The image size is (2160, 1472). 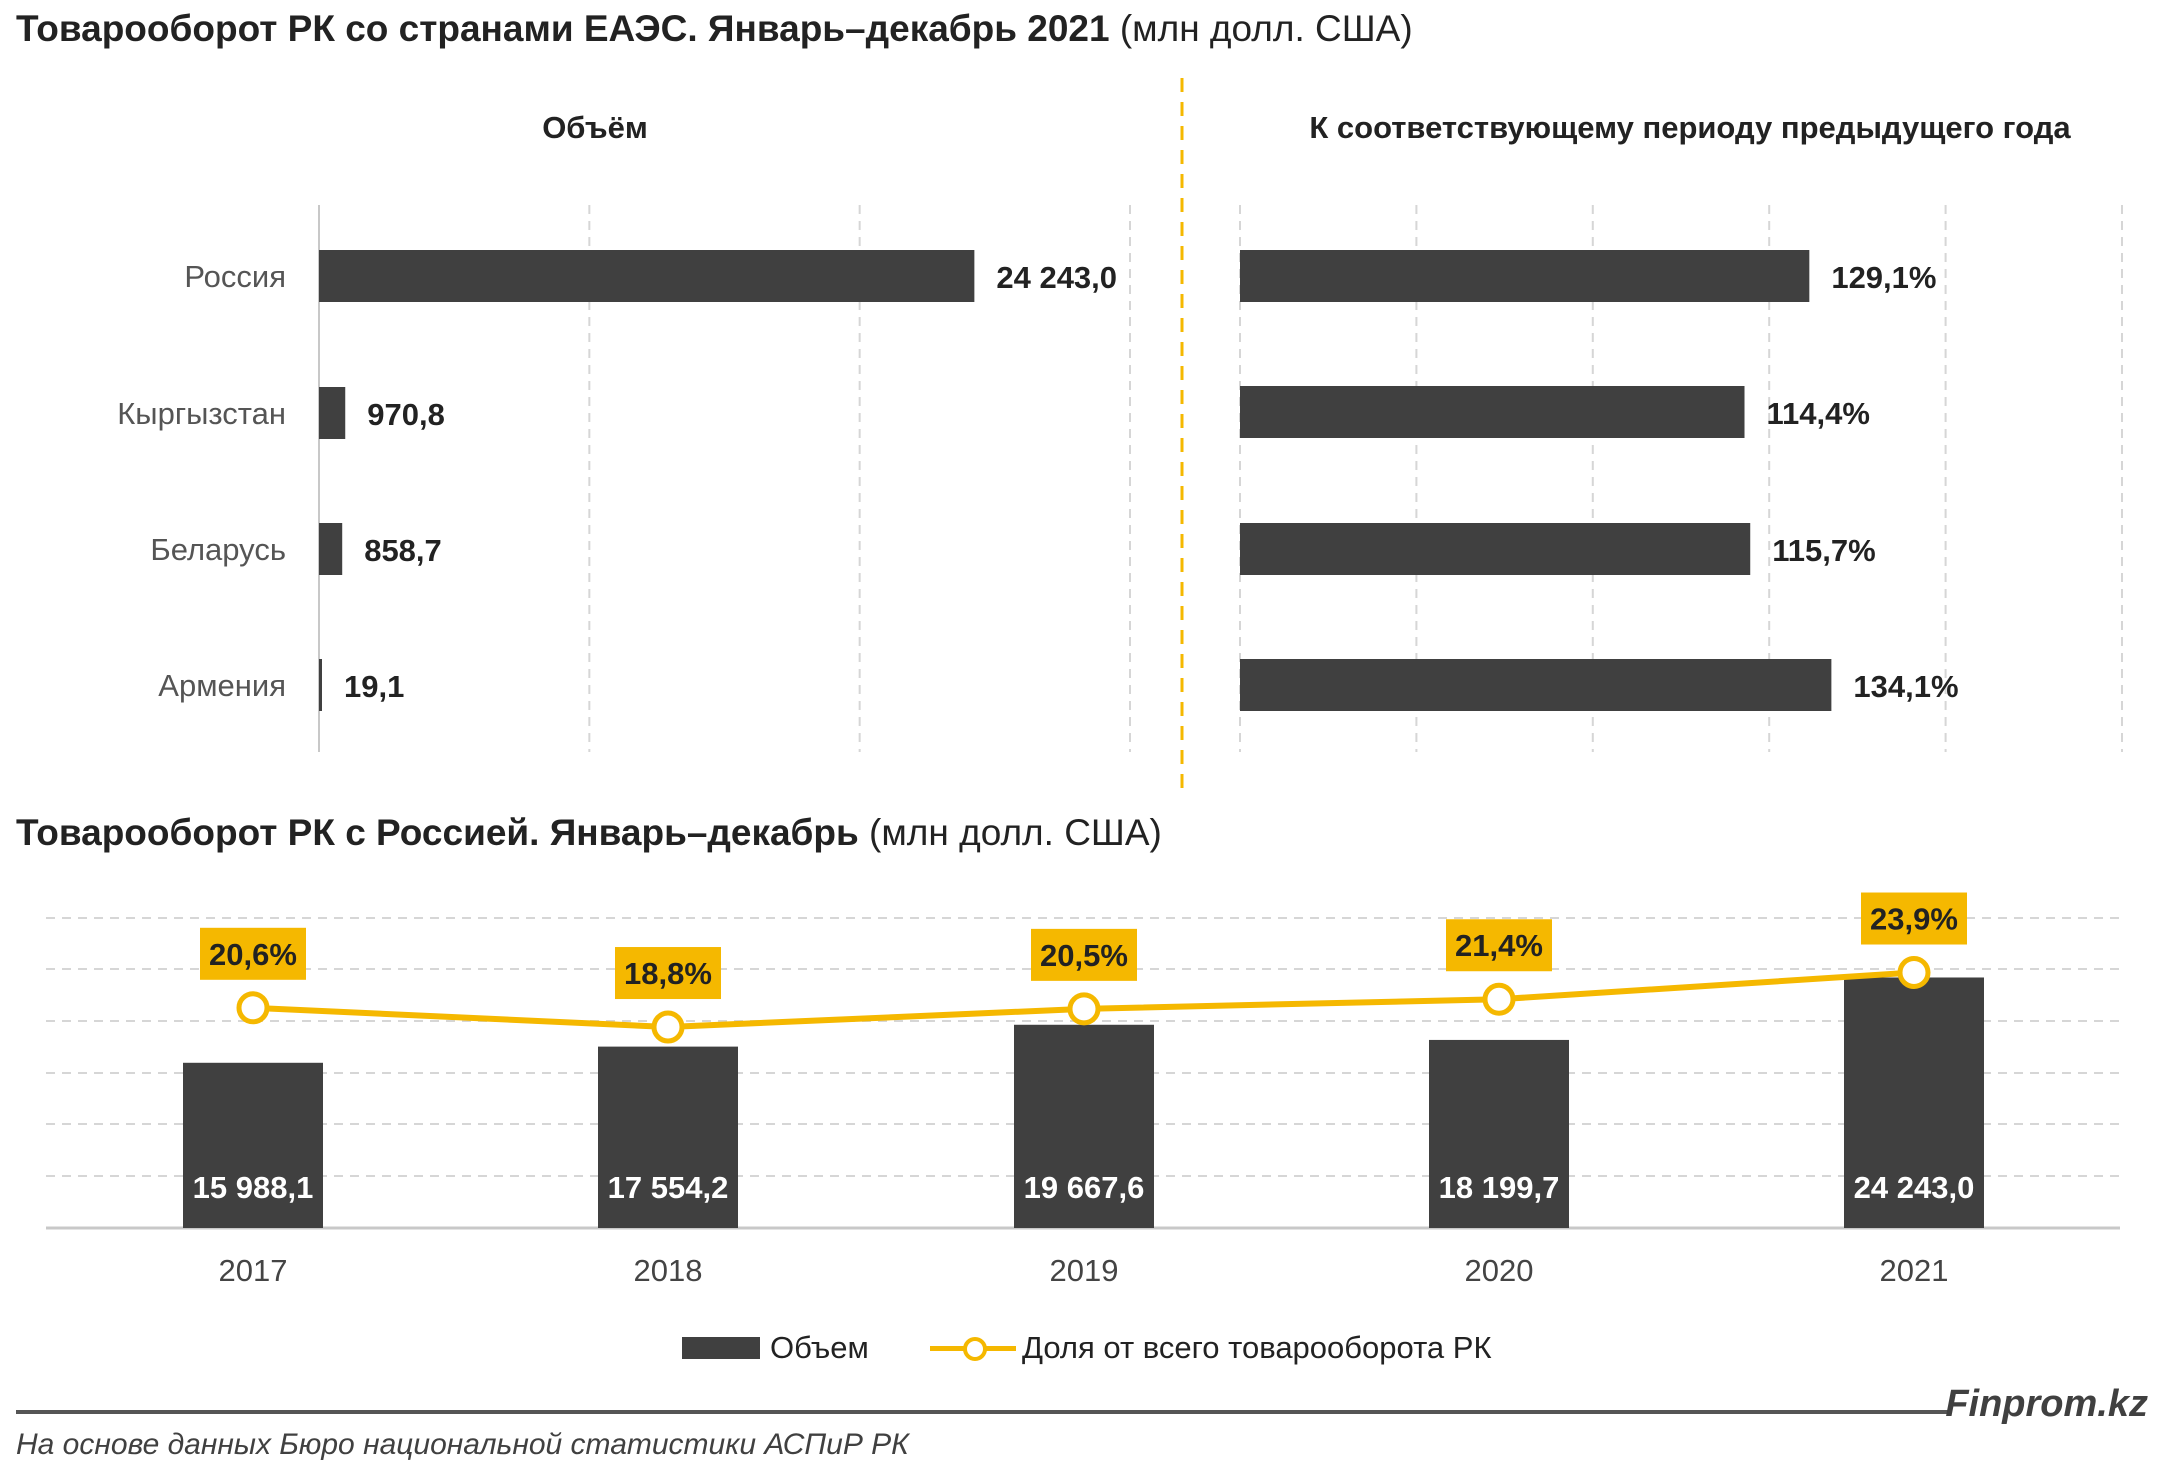 I want to click on volume-bar-label: 970,8, so click(x=406, y=414).